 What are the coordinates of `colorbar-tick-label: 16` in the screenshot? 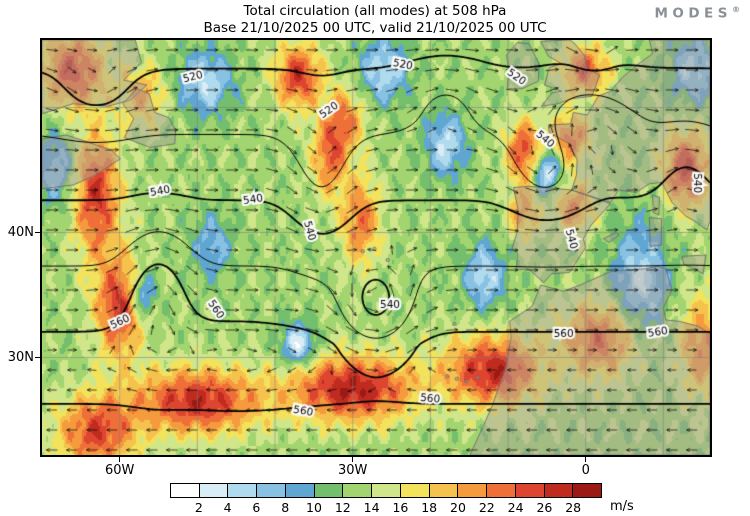 It's located at (400, 507).